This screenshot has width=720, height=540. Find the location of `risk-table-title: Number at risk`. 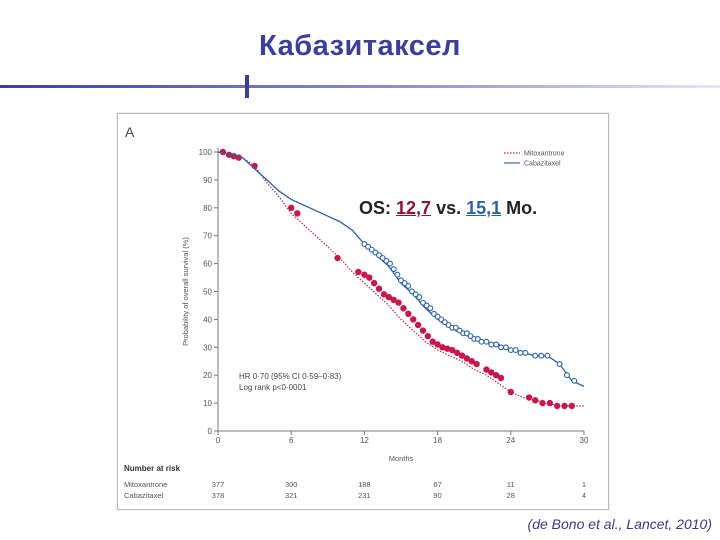

risk-table-title: Number at risk is located at coordinates (152, 468).